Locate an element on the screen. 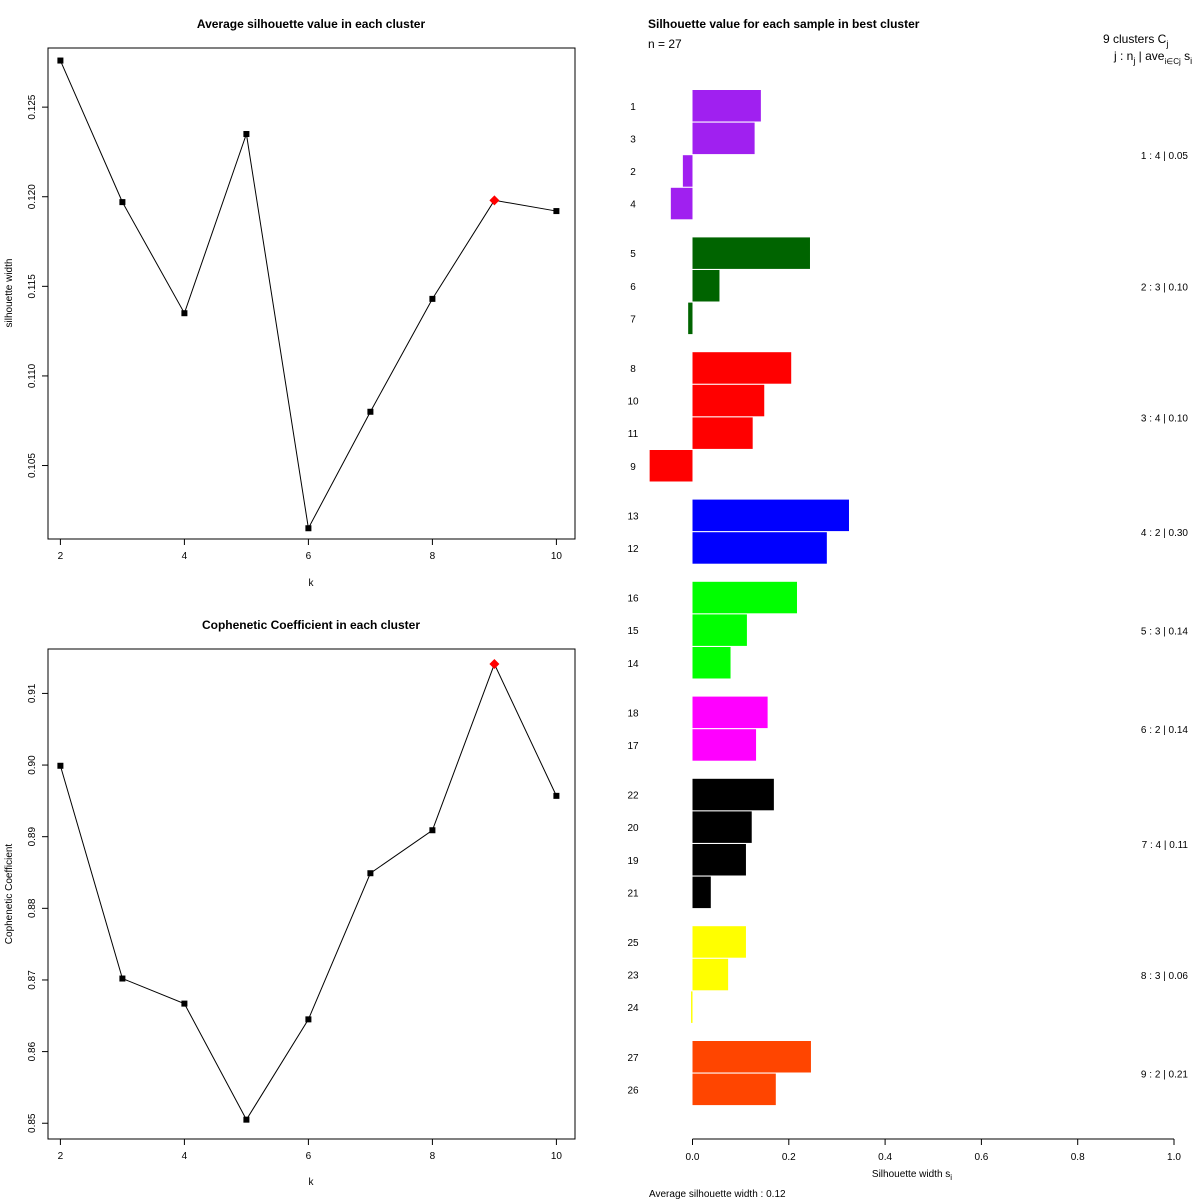 The height and width of the screenshot is (1200, 1200). sample-label: 9 is located at coordinates (633, 467).